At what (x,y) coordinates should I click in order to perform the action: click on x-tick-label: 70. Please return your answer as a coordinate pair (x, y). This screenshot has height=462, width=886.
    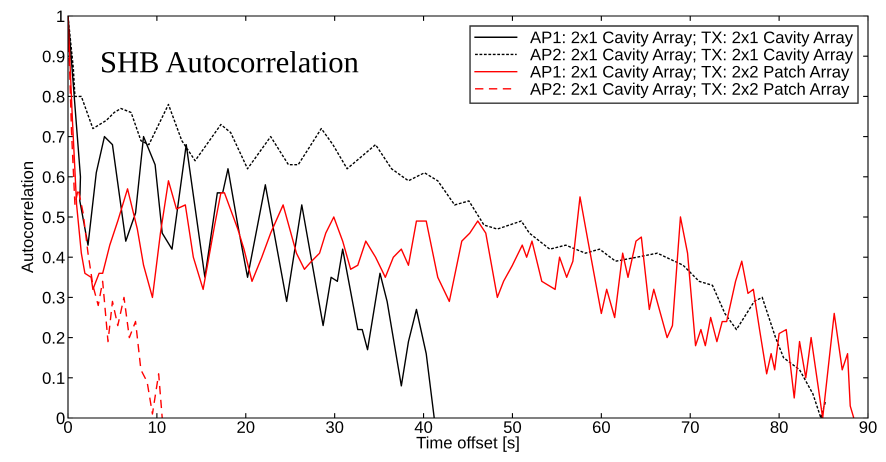
    Looking at the image, I should click on (690, 427).